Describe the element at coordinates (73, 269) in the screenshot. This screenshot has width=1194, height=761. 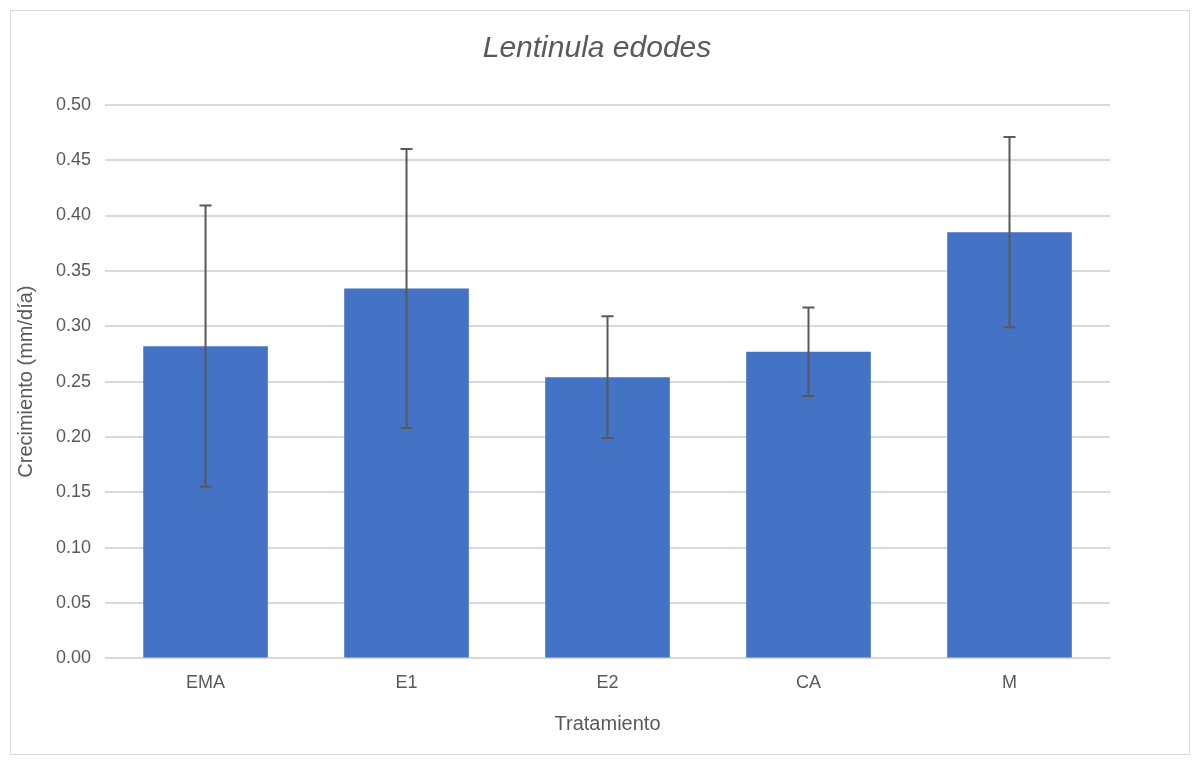
I see `y-tick-label: 0.35` at that location.